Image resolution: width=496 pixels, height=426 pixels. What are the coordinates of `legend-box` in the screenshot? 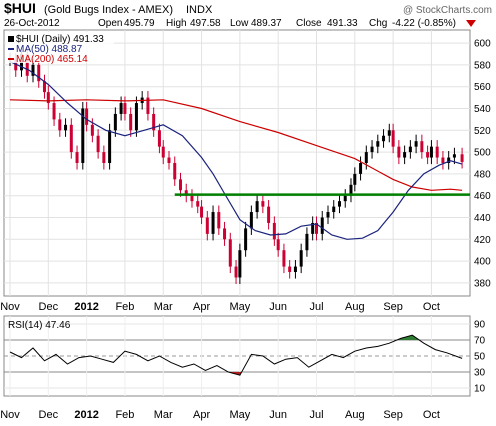 It's located at (60, 47).